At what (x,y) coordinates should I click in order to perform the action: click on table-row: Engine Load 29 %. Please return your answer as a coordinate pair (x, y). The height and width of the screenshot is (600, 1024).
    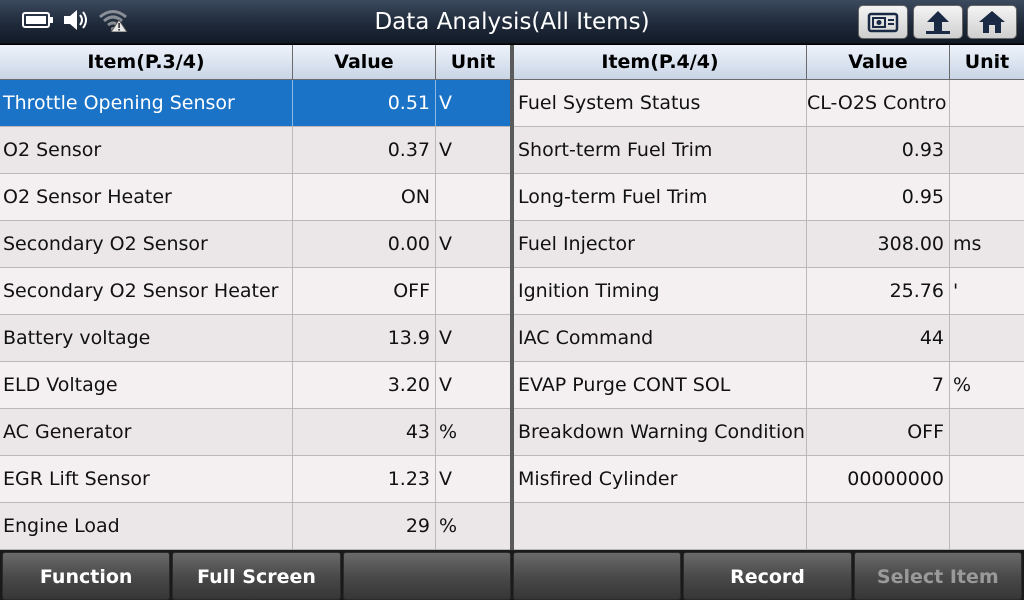
    Looking at the image, I should click on (255, 526).